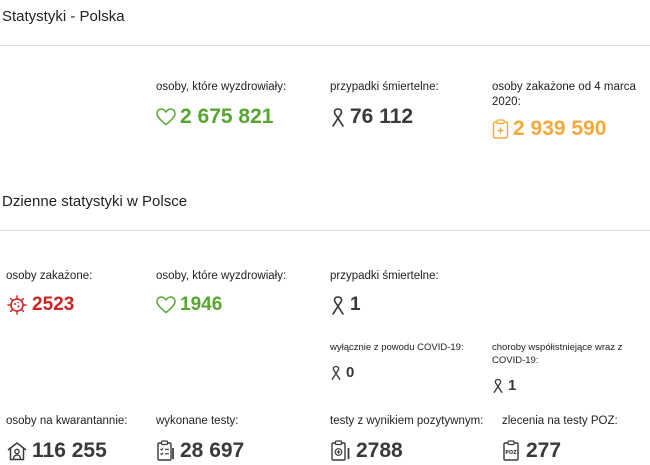 The image size is (650, 465). What do you see at coordinates (197, 421) in the screenshot?
I see `stat-label: wykonane testy:` at bounding box center [197, 421].